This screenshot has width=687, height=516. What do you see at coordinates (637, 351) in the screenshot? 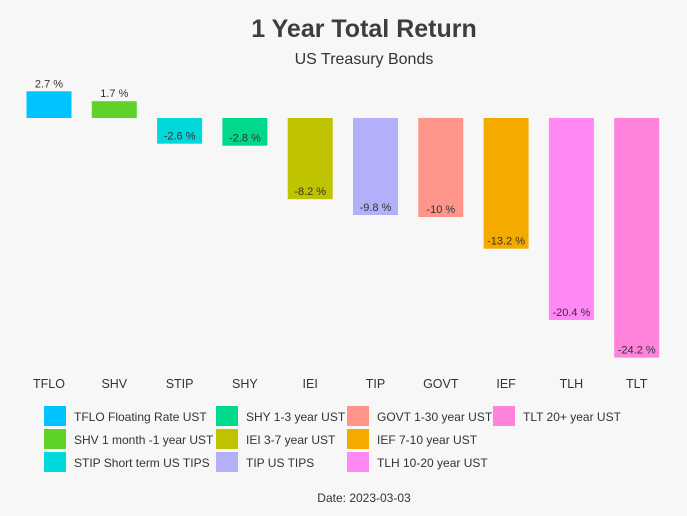
I see `data-label-tlt: -24.2 %` at bounding box center [637, 351].